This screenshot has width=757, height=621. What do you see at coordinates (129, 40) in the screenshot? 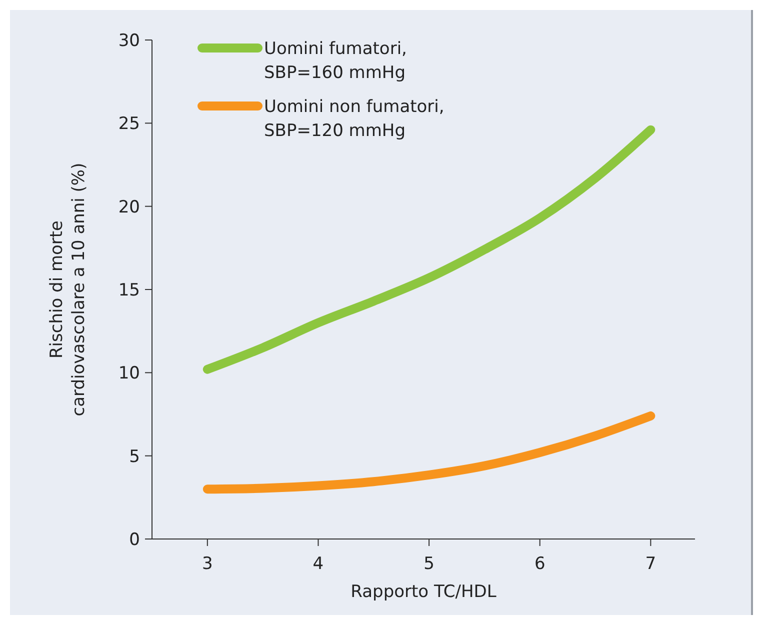
I see `y-tick-label: 30` at bounding box center [129, 40].